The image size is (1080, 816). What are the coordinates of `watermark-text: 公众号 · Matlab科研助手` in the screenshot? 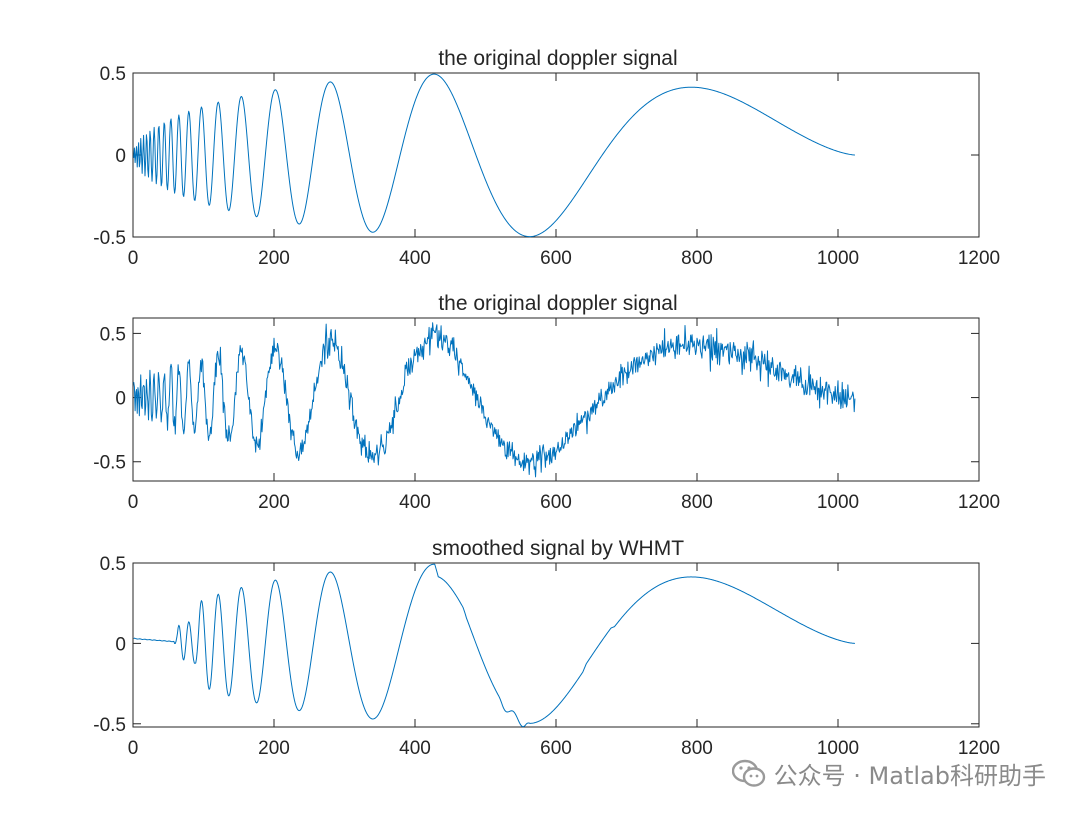 It's located at (909, 776).